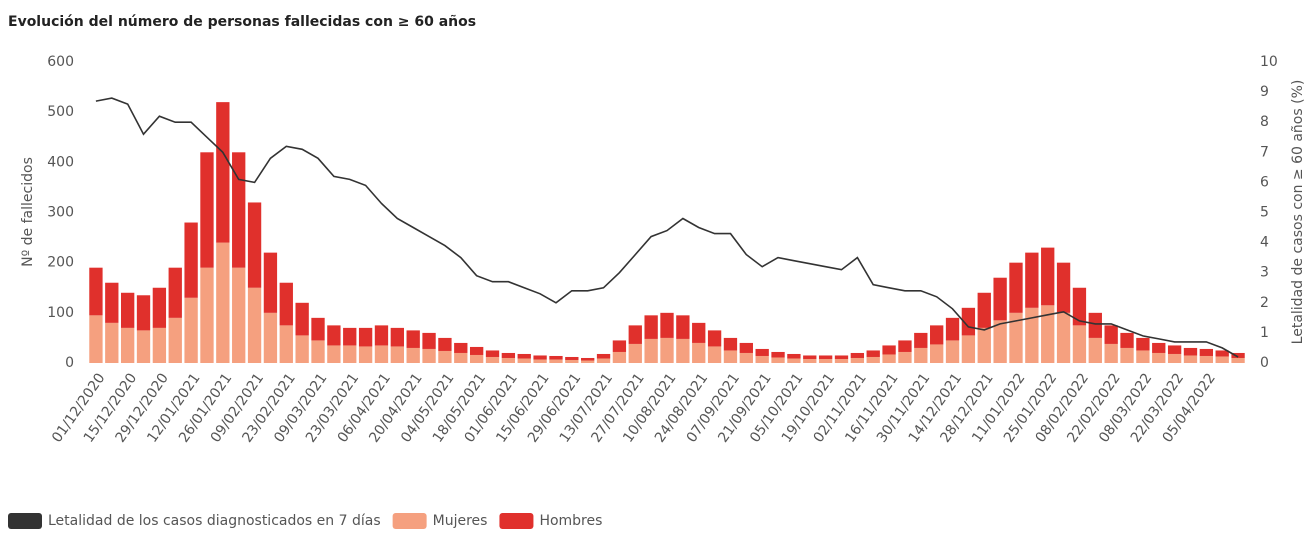 This screenshot has width=1311, height=535. I want to click on y-tick-label: 500, so click(60, 112).